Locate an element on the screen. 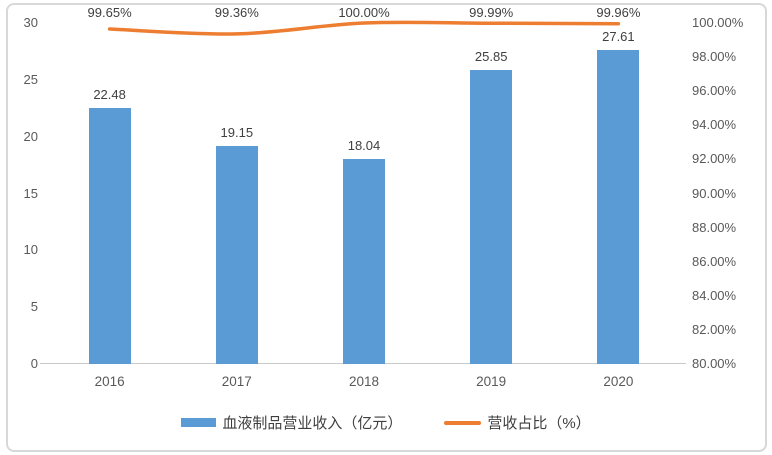 The image size is (772, 455). legend-item-ratio: 营收占比（%） is located at coordinates (517, 422).